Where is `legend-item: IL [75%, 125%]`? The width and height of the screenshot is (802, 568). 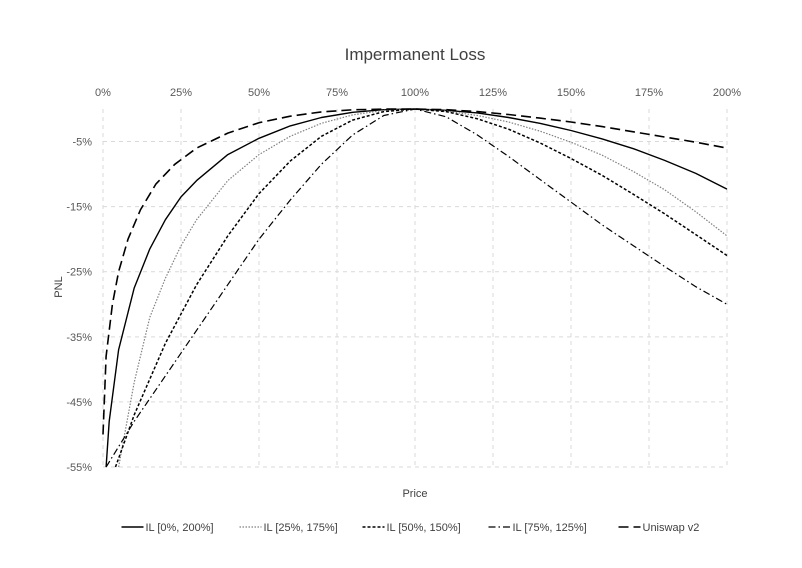 legend-item: IL [75%, 125%] is located at coordinates (537, 528).